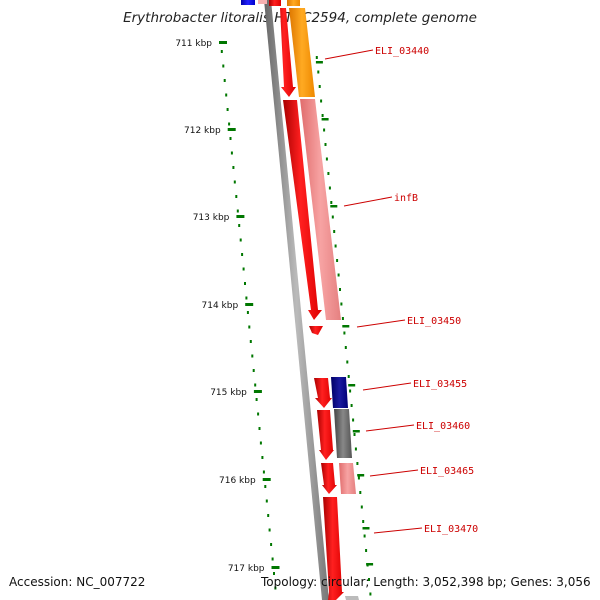 The width and height of the screenshot is (600, 600). Describe the element at coordinates (402, 51) in the screenshot. I see `gene-label: ELI_03440` at that location.